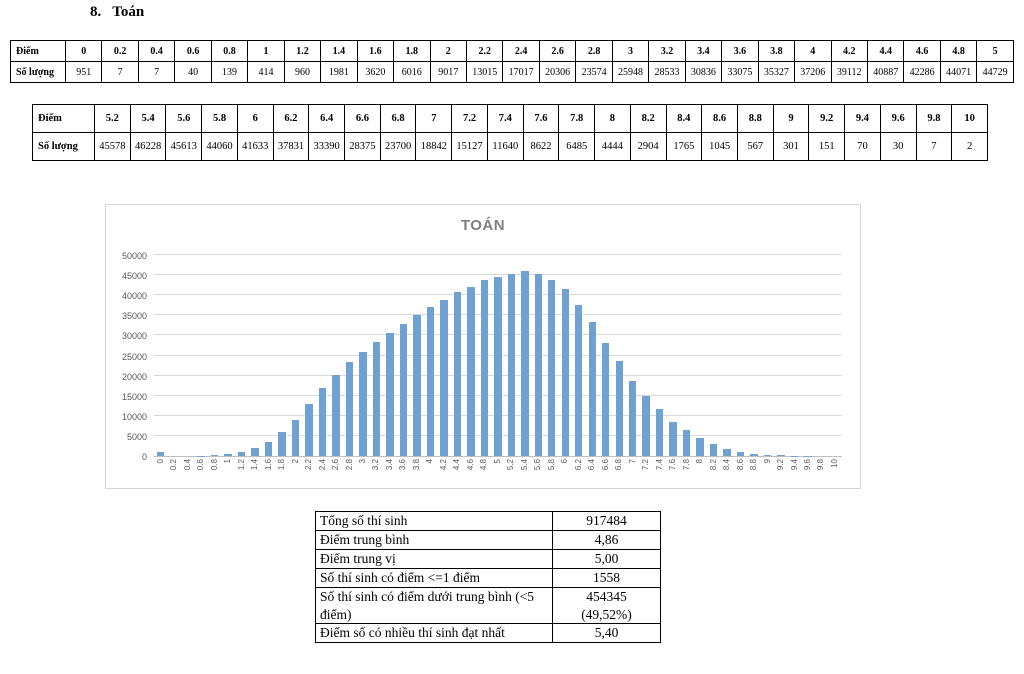 The height and width of the screenshot is (674, 1024). I want to click on count-cell: 2, so click(969, 146).